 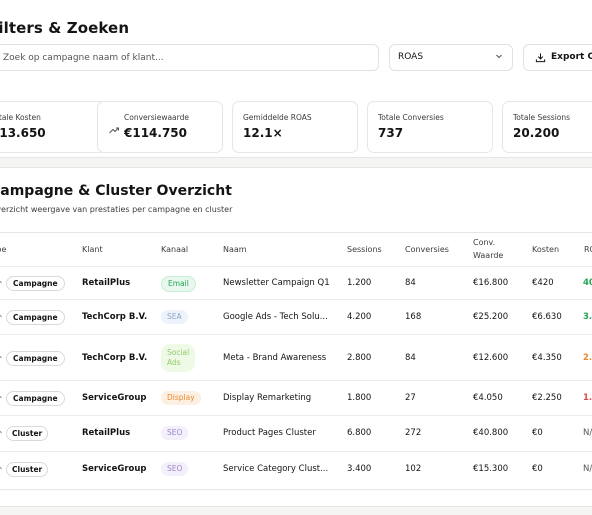 I want to click on sessions-cell: 1.200, so click(x=359, y=283).